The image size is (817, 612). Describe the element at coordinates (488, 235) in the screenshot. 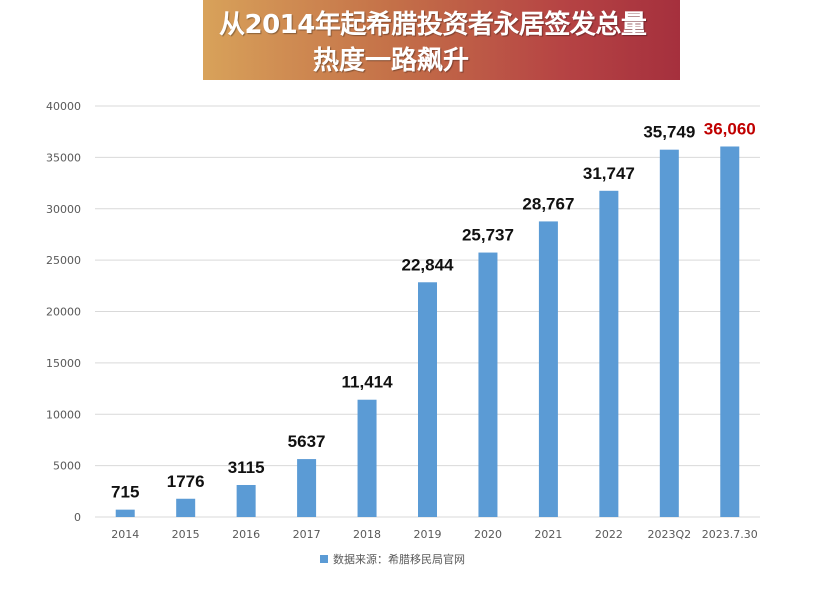

I see `data-label: 25,737` at that location.